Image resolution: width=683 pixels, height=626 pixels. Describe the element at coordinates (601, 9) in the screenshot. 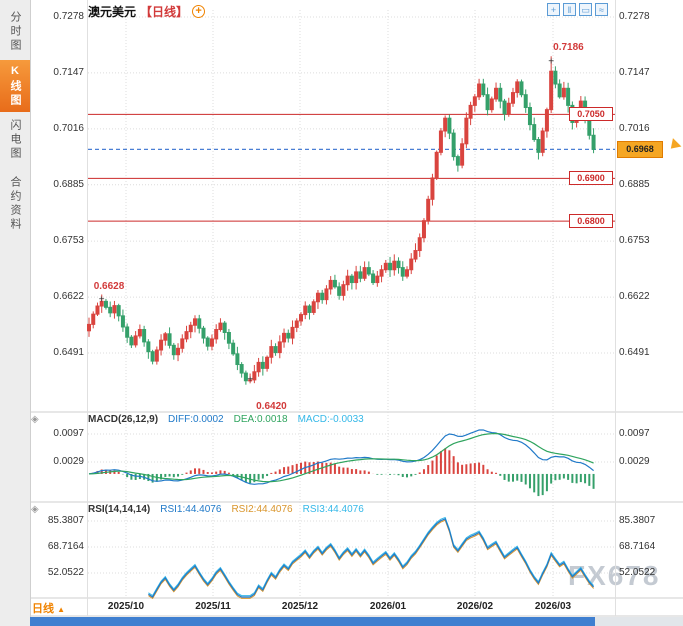

I see `line-chart-icon: ≈` at that location.